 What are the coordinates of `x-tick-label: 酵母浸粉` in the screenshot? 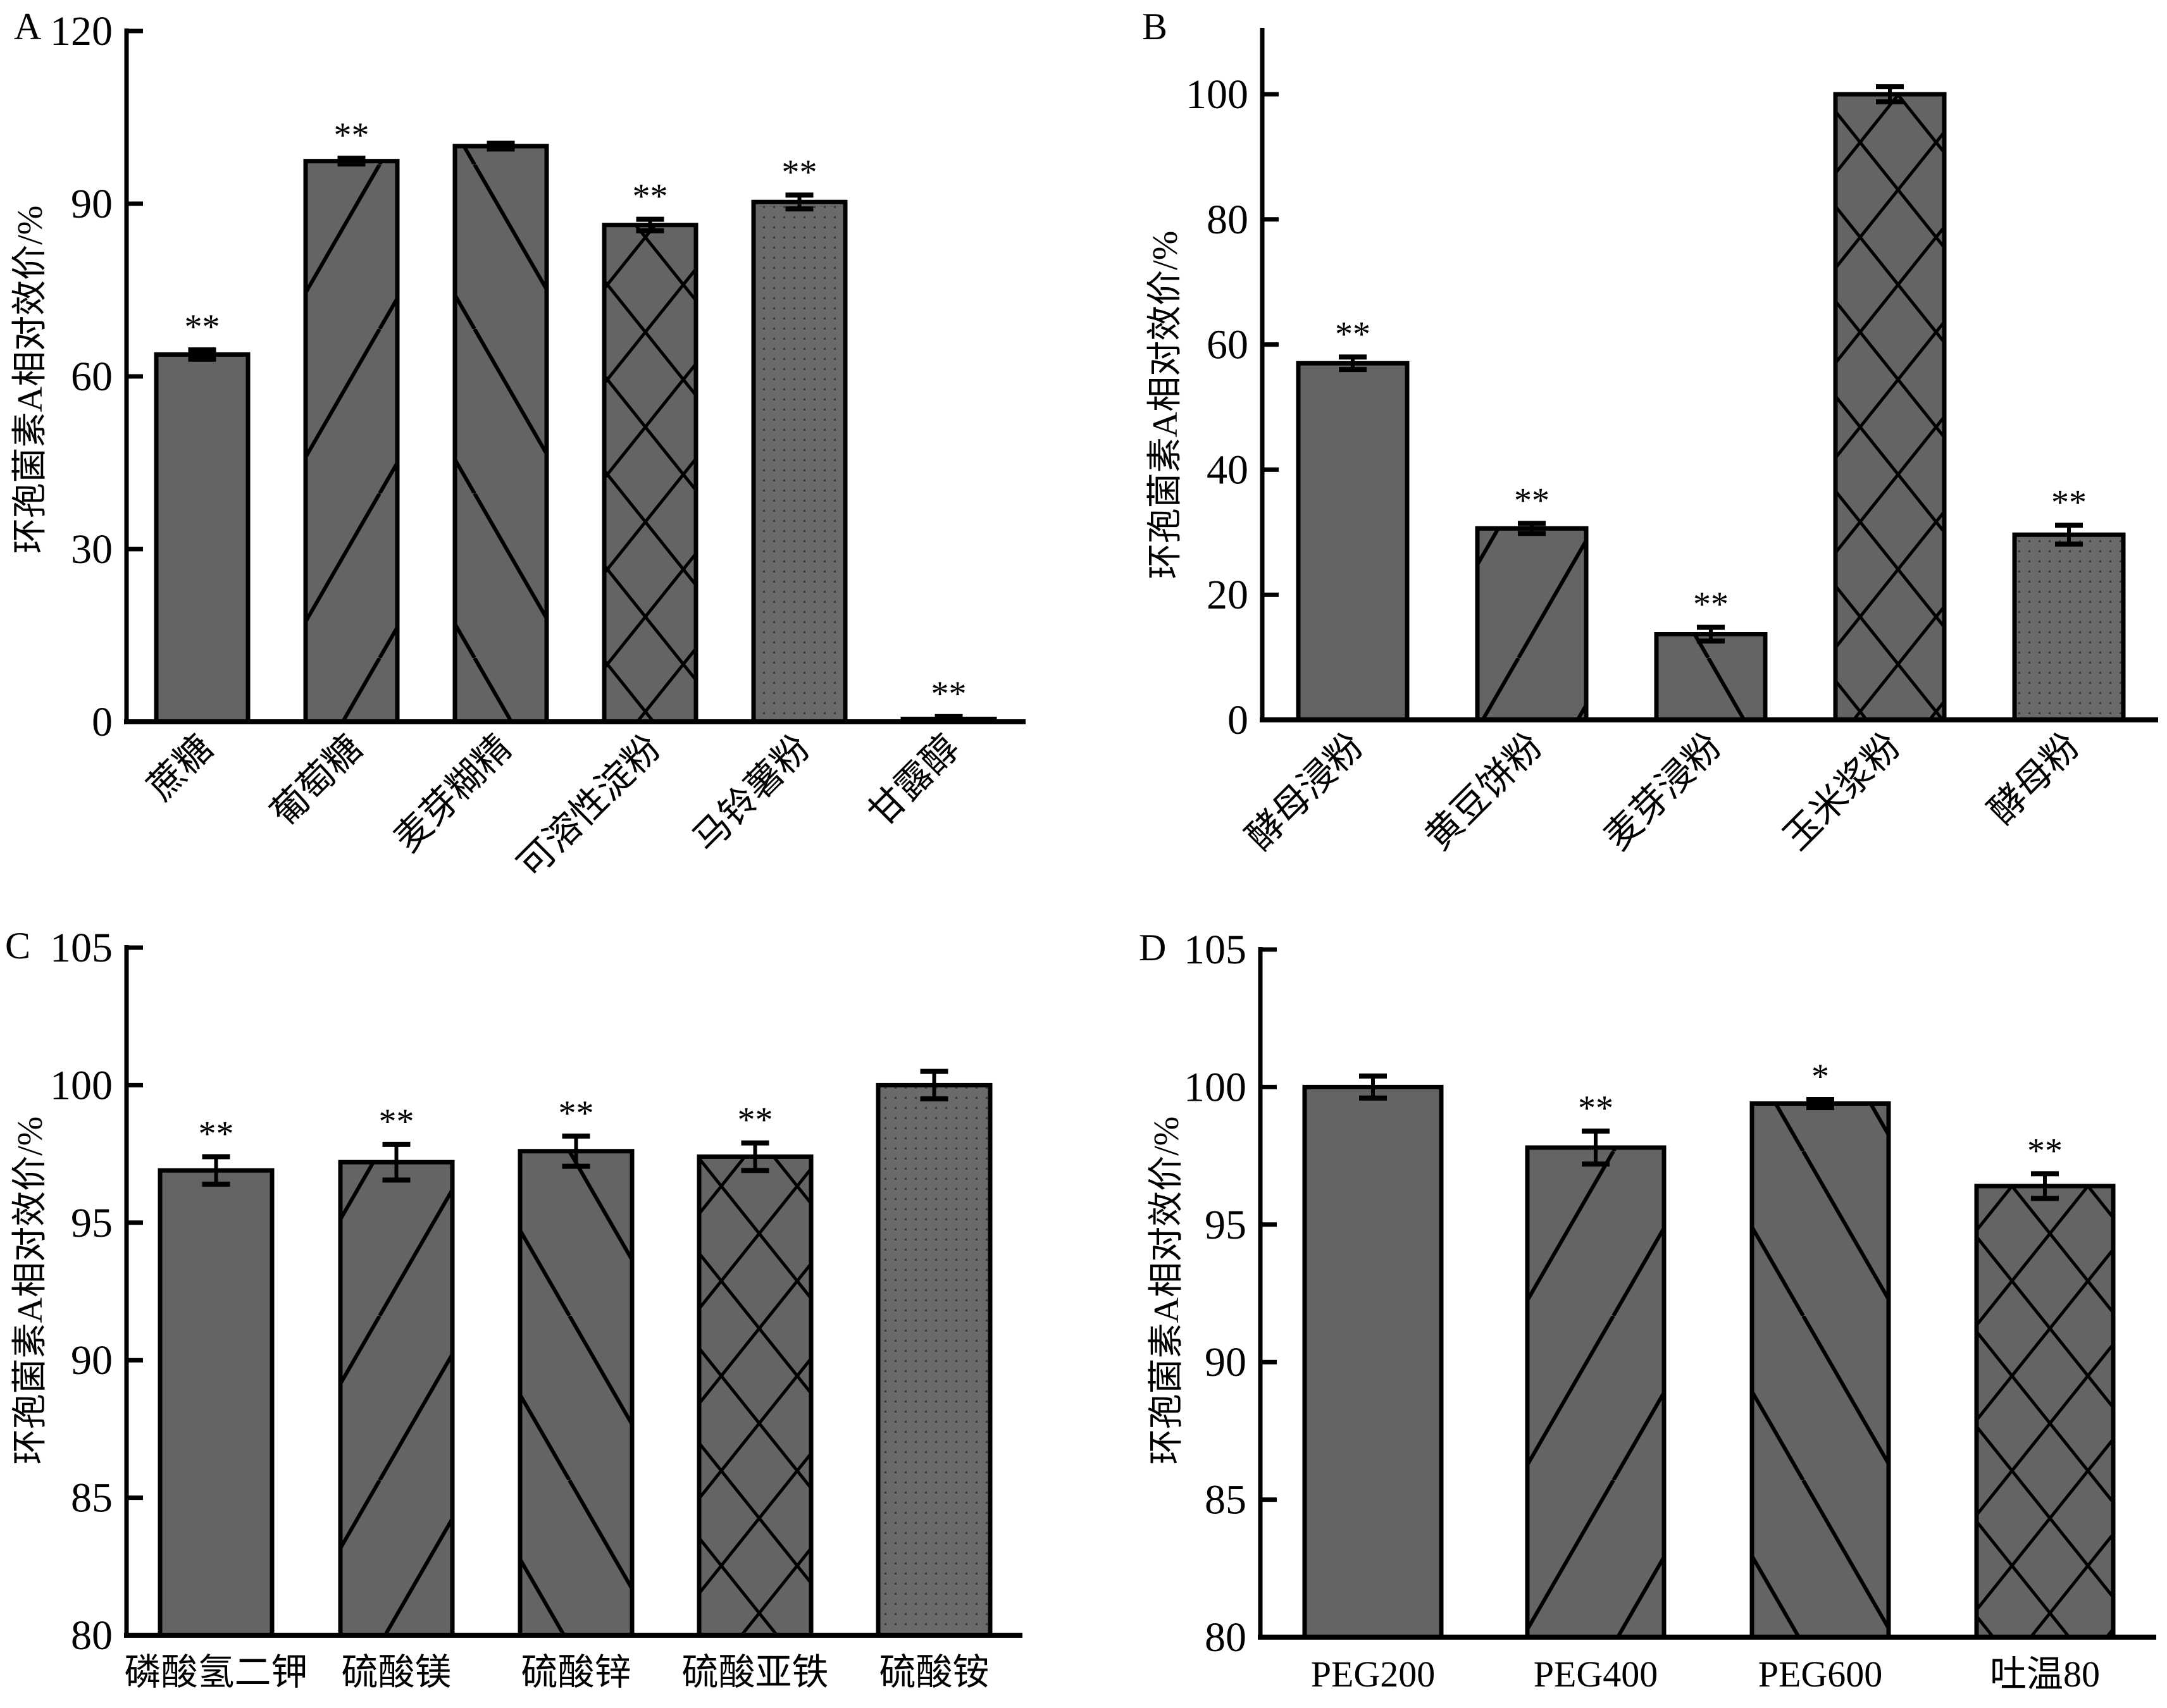 It's located at (1305, 791).